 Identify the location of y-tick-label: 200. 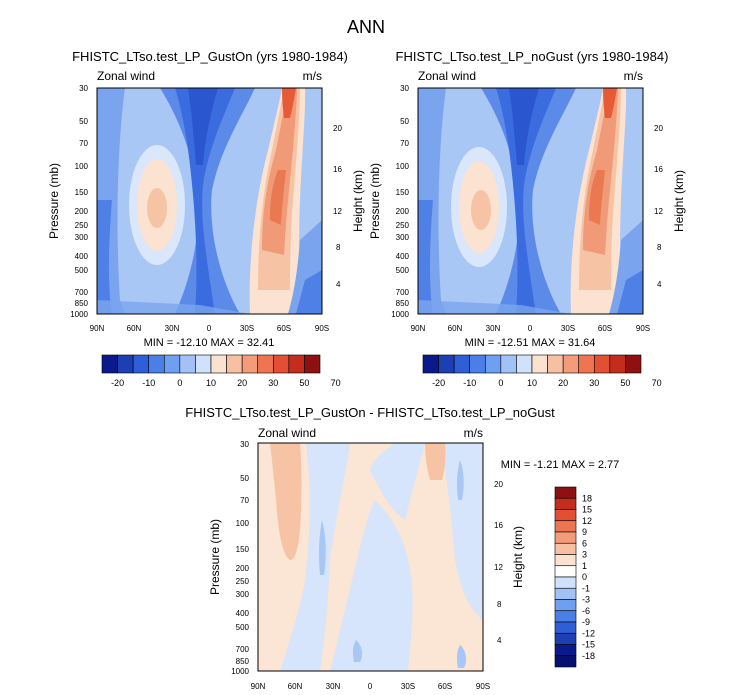
(82, 211).